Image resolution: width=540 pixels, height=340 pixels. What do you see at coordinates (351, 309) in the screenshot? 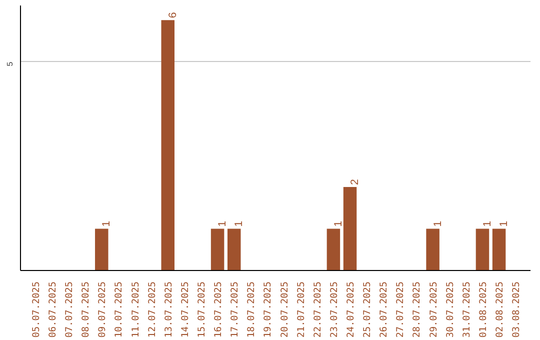
I see `x-tick-label: 24.07.2025` at bounding box center [351, 309].